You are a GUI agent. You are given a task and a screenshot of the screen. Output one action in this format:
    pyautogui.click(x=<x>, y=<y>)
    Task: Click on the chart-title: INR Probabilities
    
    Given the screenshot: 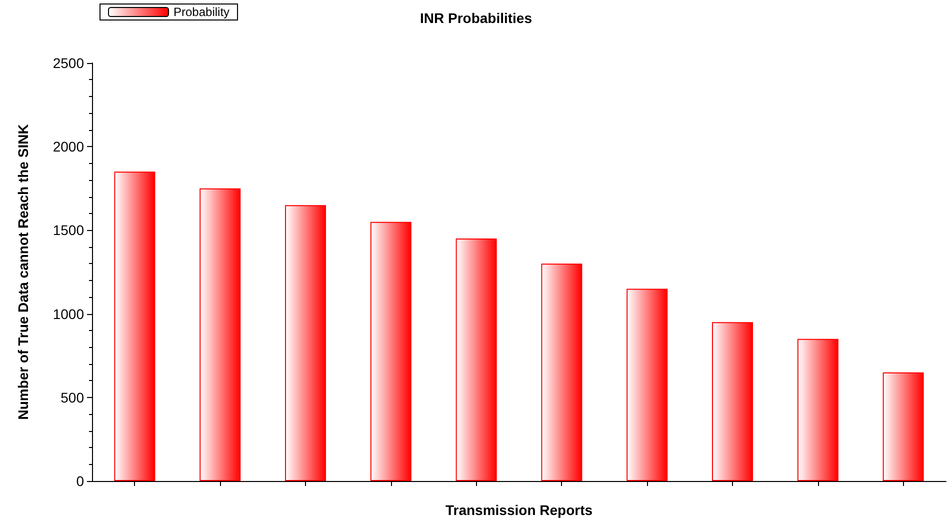 What is the action you would take?
    pyautogui.click(x=476, y=18)
    